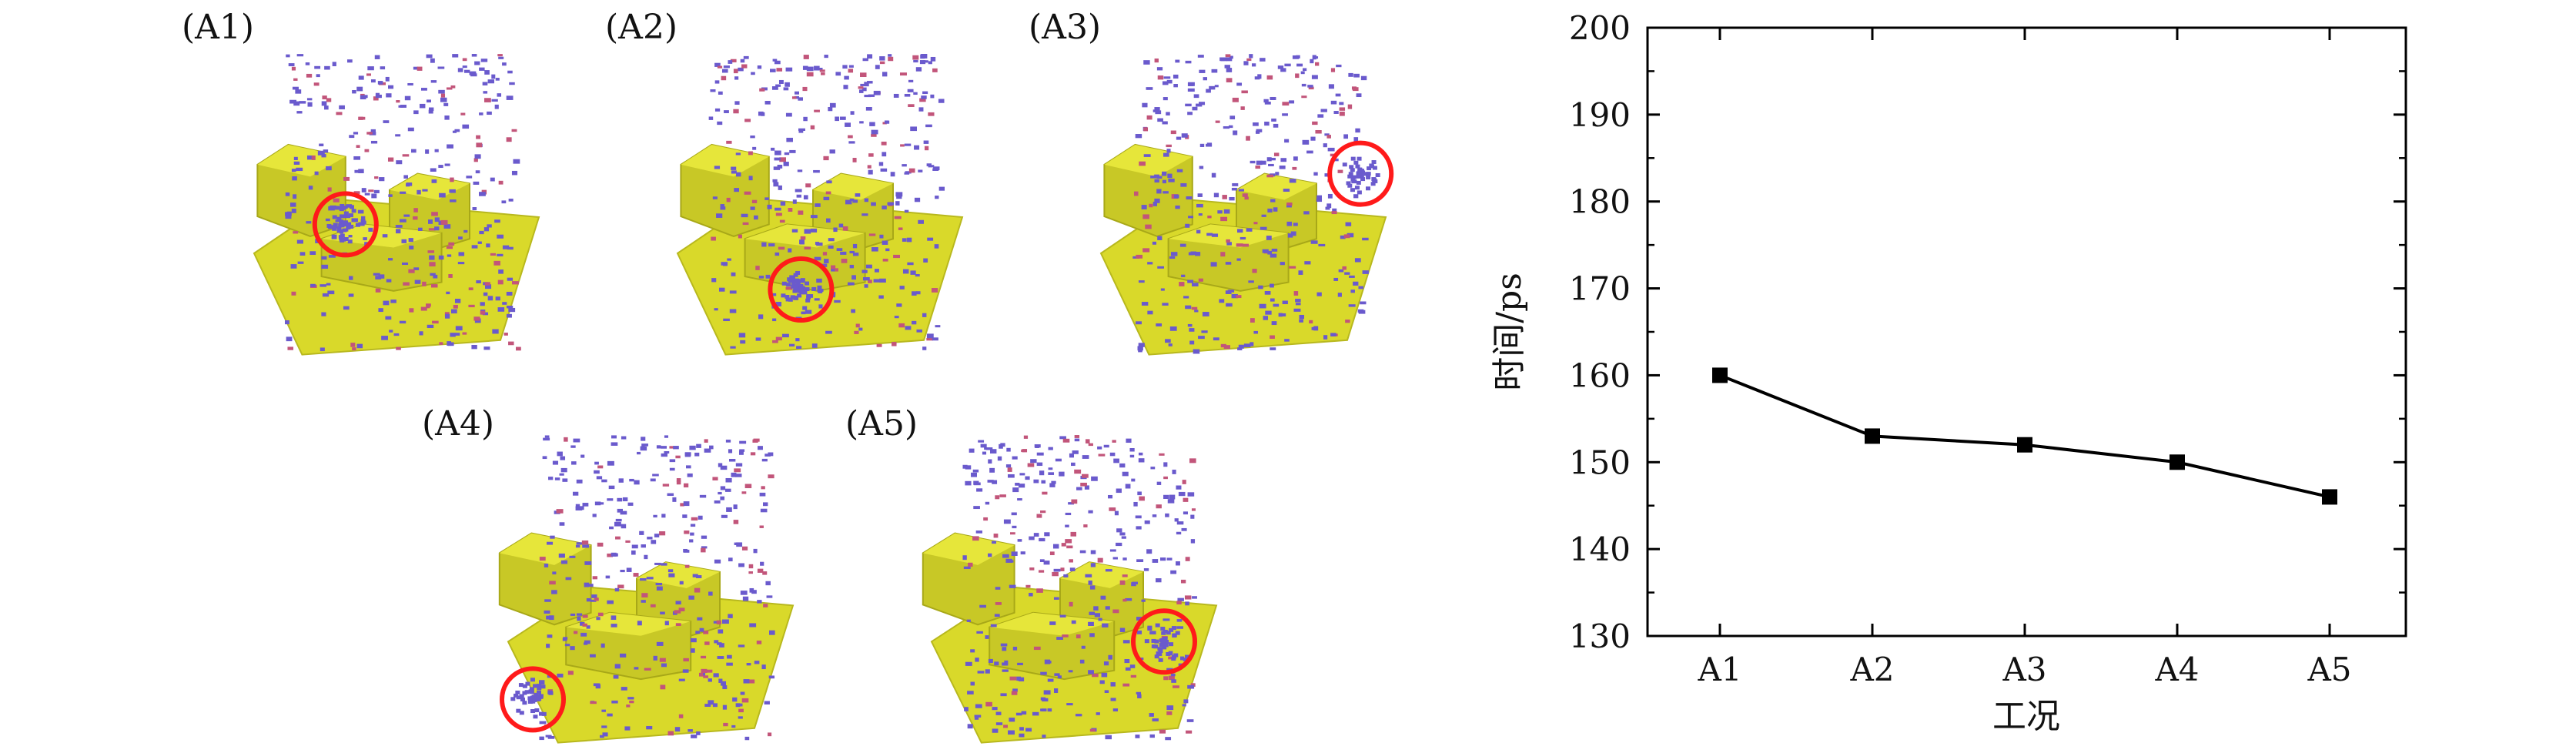 The height and width of the screenshot is (753, 2576). I want to click on substrate-block-top, so click(969, 549).